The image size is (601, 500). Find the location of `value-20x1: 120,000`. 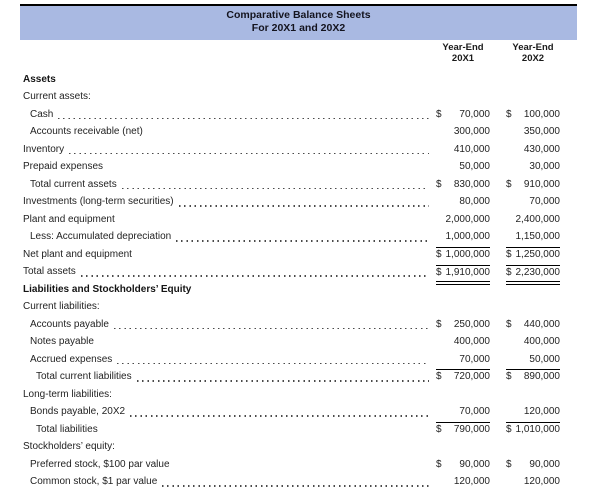

value-20x1: 120,000 is located at coordinates (463, 482).